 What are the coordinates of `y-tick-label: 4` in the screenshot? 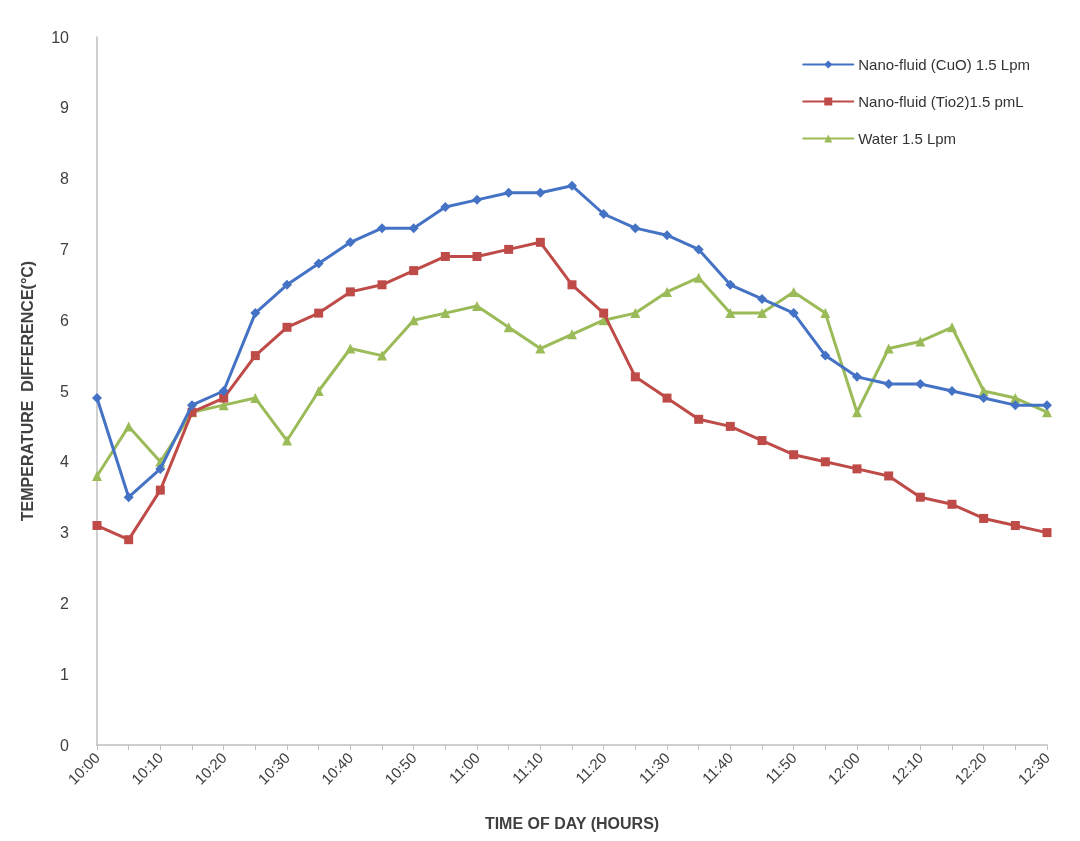 It's located at (65, 462).